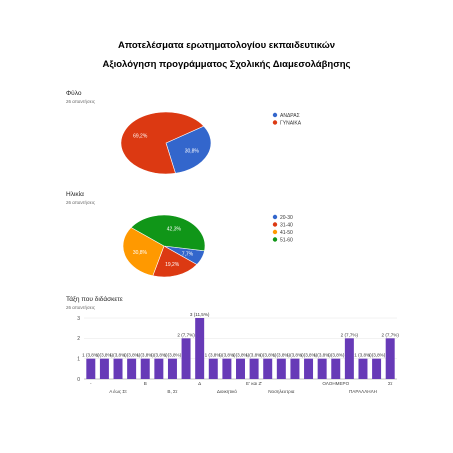  Describe the element at coordinates (227, 391) in the screenshot. I see `grade-category-label-10: Διοικητικό` at that location.